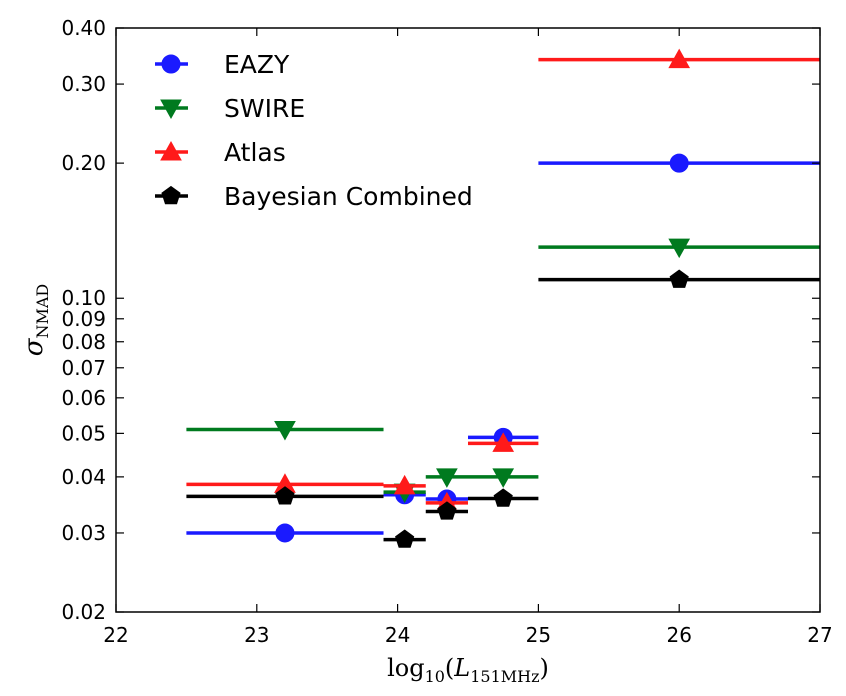 The width and height of the screenshot is (846, 696). What do you see at coordinates (220, 152) in the screenshot?
I see `legend-entry: Atlas` at bounding box center [220, 152].